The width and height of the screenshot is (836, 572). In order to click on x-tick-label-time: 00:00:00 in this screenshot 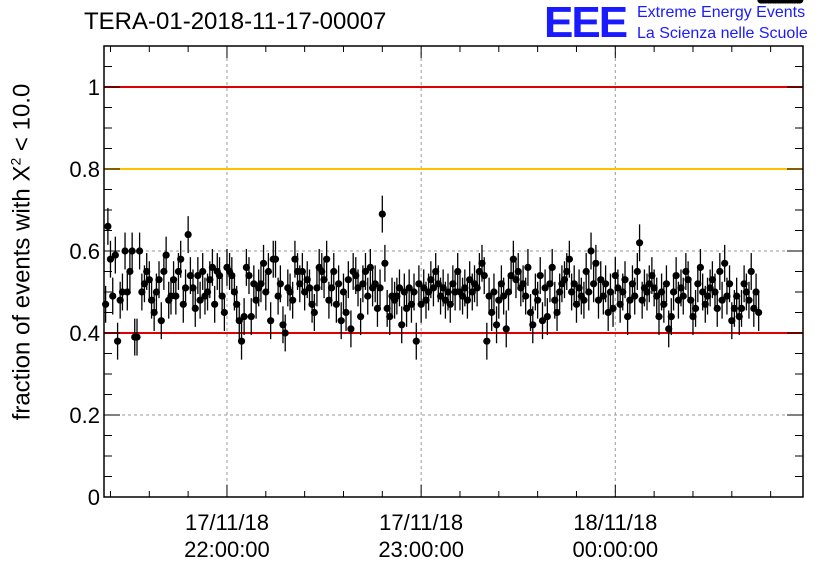, I will do `click(615, 549)`.